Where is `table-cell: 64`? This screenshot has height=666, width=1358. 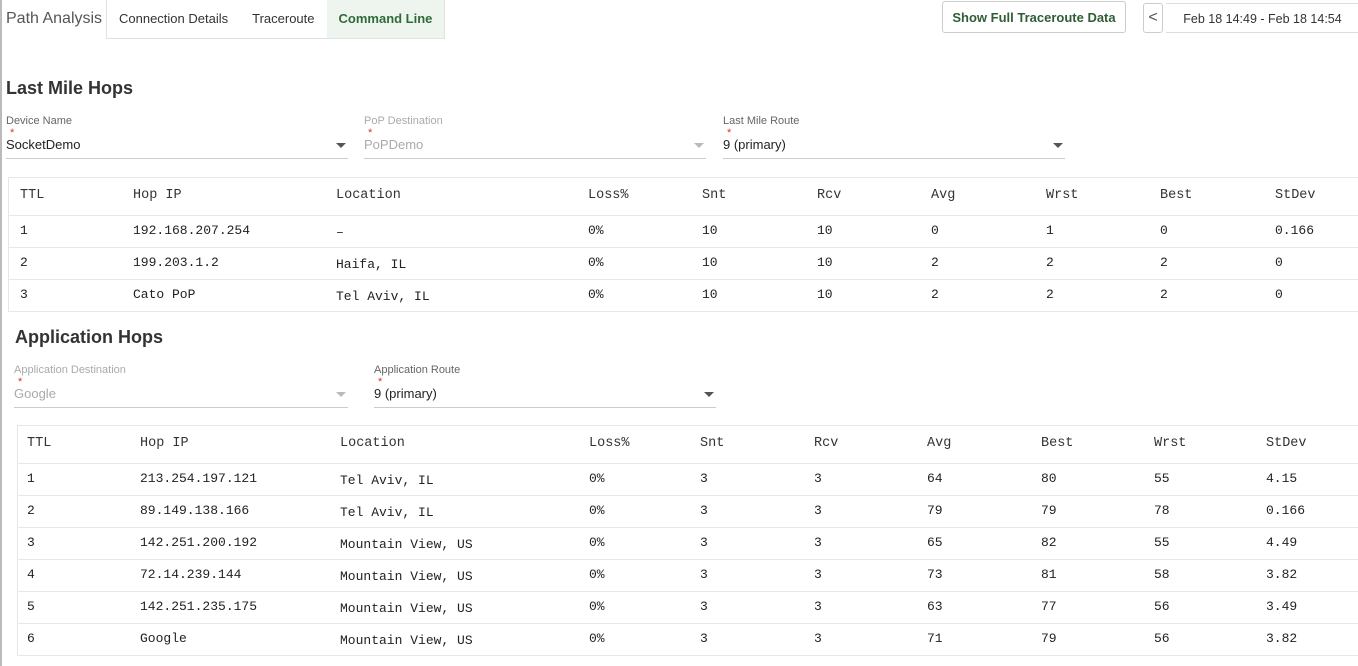 table-cell: 64 is located at coordinates (935, 478).